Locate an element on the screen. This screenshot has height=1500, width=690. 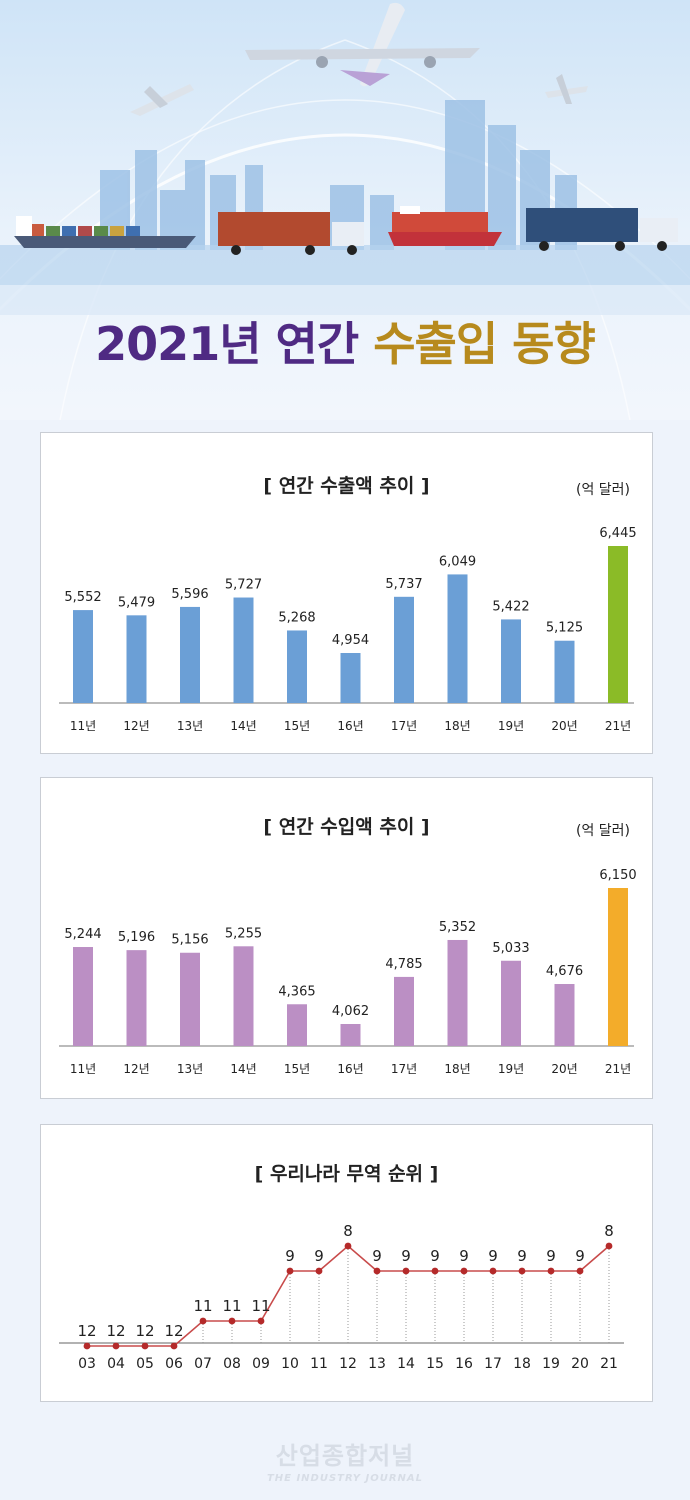
rank-category-label: 20 is located at coordinates (580, 1364).